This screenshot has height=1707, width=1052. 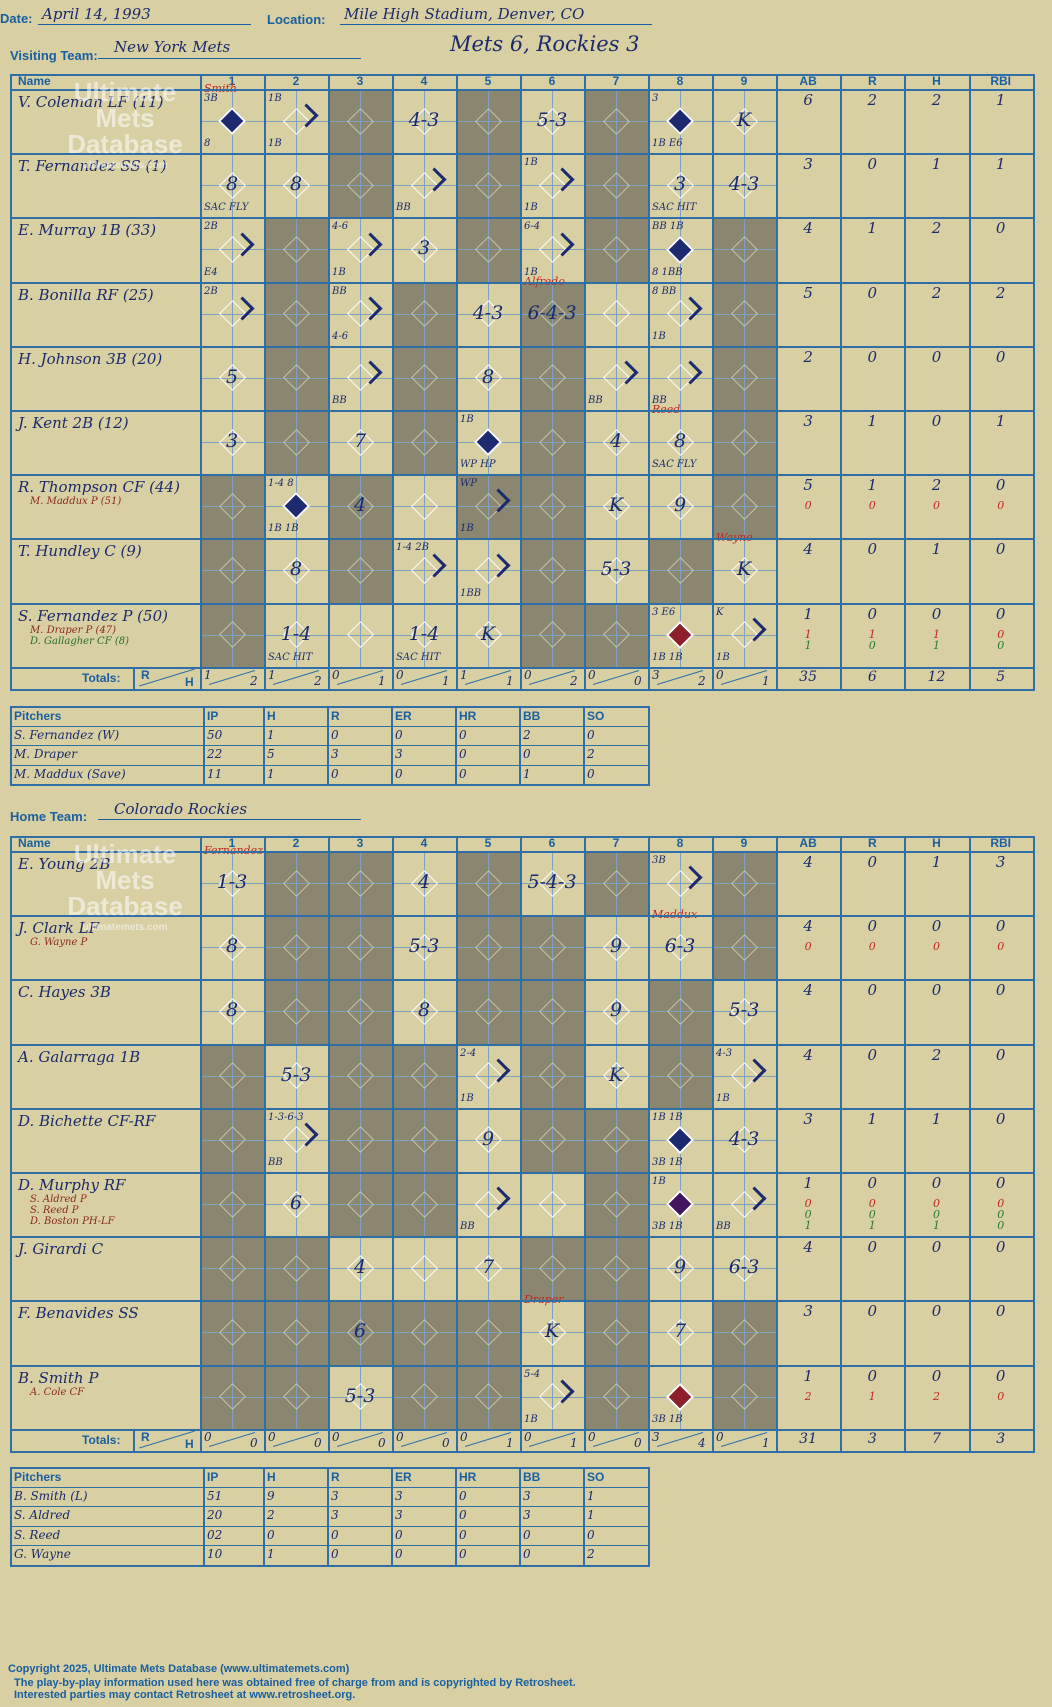 I want to click on play-result: 4, so click(x=360, y=505).